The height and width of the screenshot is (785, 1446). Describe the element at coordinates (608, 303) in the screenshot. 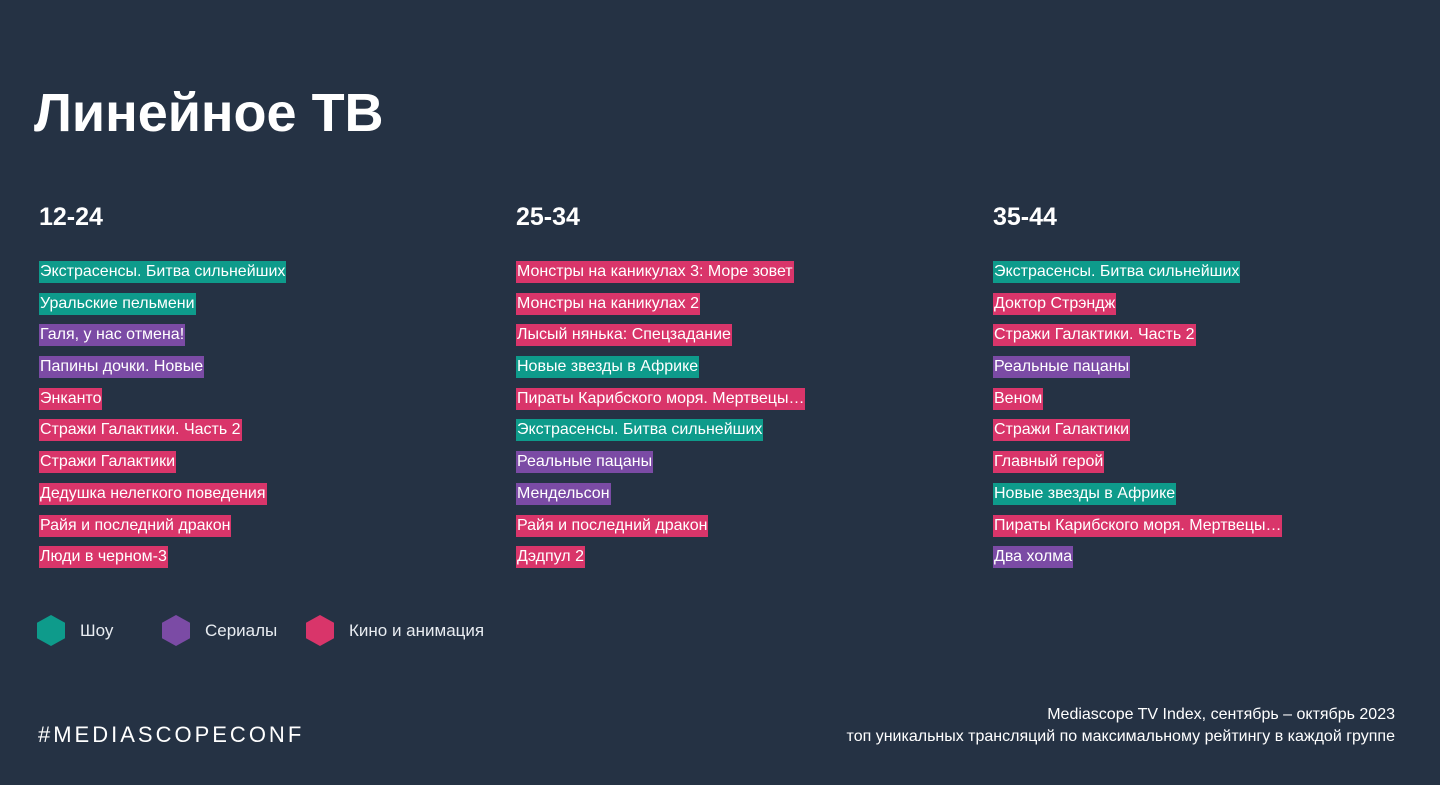

I see `broadcast-title-tag: Монстры на каникулах 2` at that location.